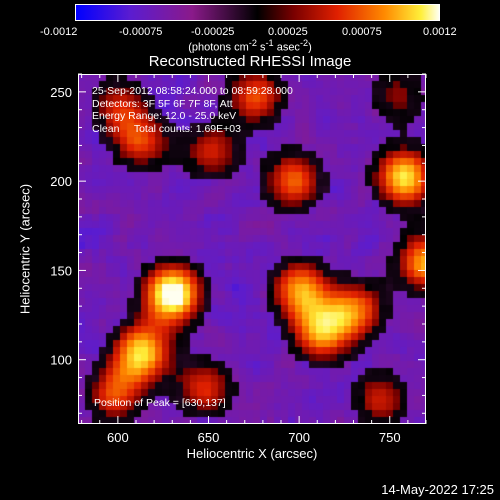 This screenshot has width=500, height=500. What do you see at coordinates (61, 181) in the screenshot?
I see `y-tick-label: 200` at bounding box center [61, 181].